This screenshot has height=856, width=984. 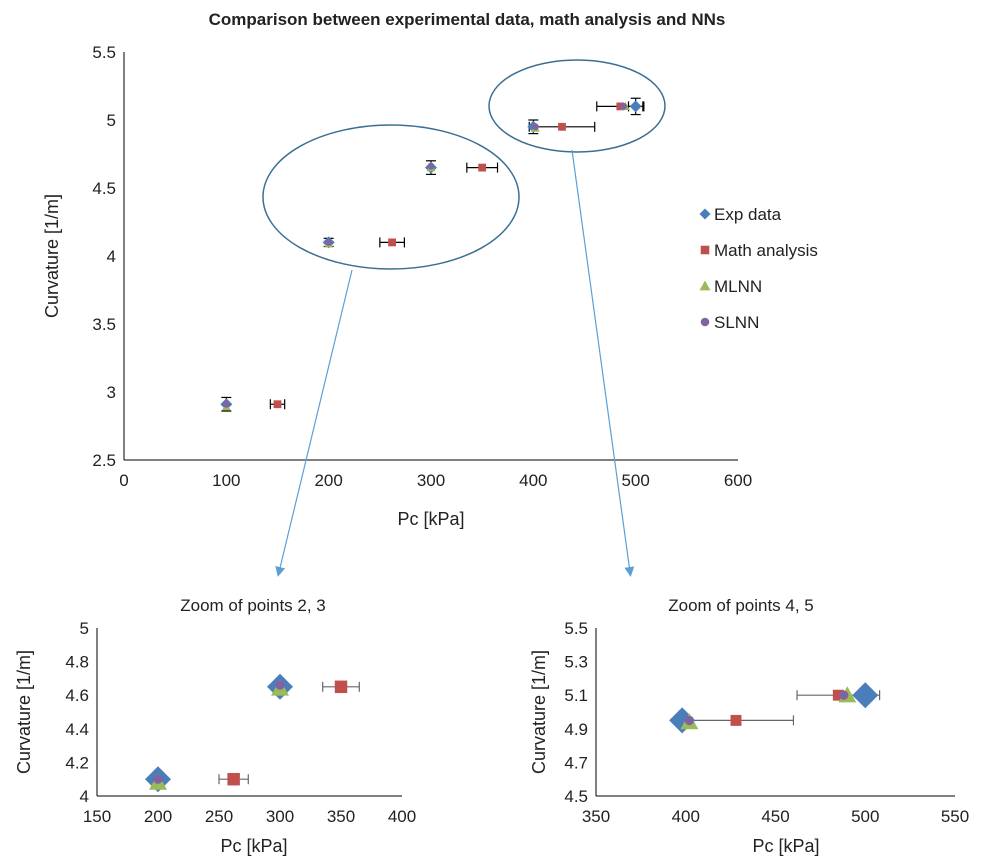 I want to click on zoom2-x-axis-title: Pc [kPa], so click(x=785, y=846).